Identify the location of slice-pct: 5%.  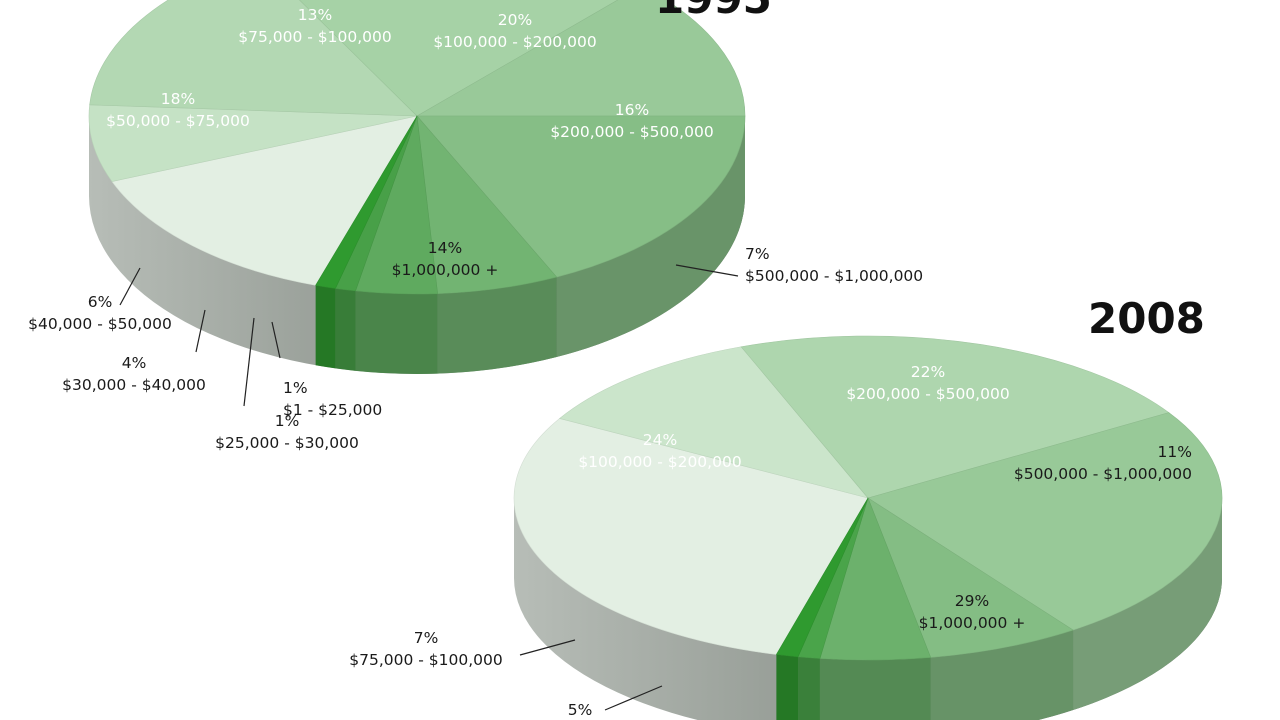
(580, 710).